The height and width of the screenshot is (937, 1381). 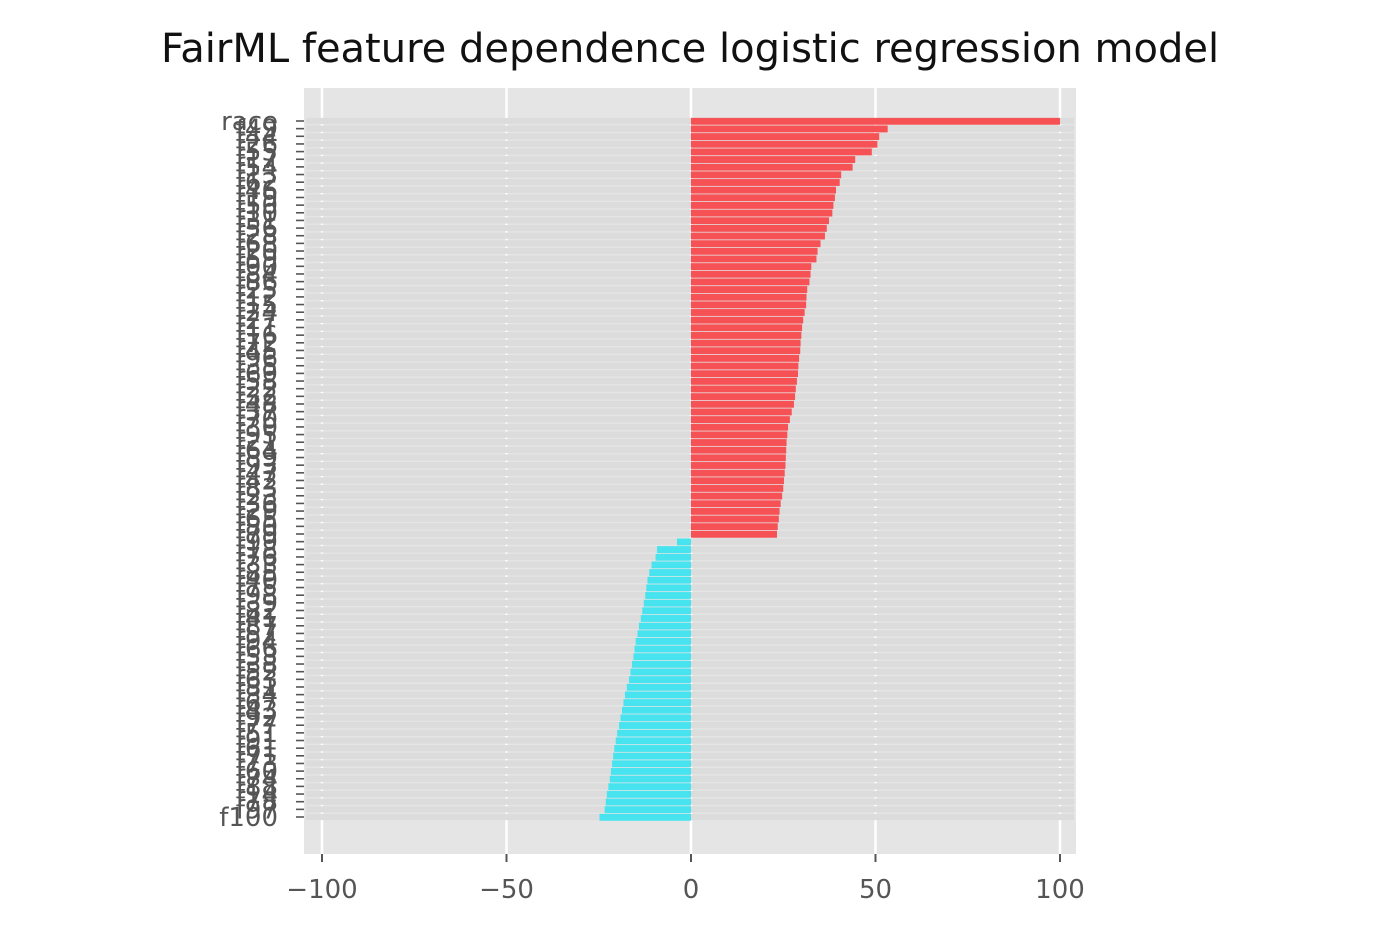 What do you see at coordinates (257, 367) in the screenshot?
I see `y-tick-label: f35` at bounding box center [257, 367].